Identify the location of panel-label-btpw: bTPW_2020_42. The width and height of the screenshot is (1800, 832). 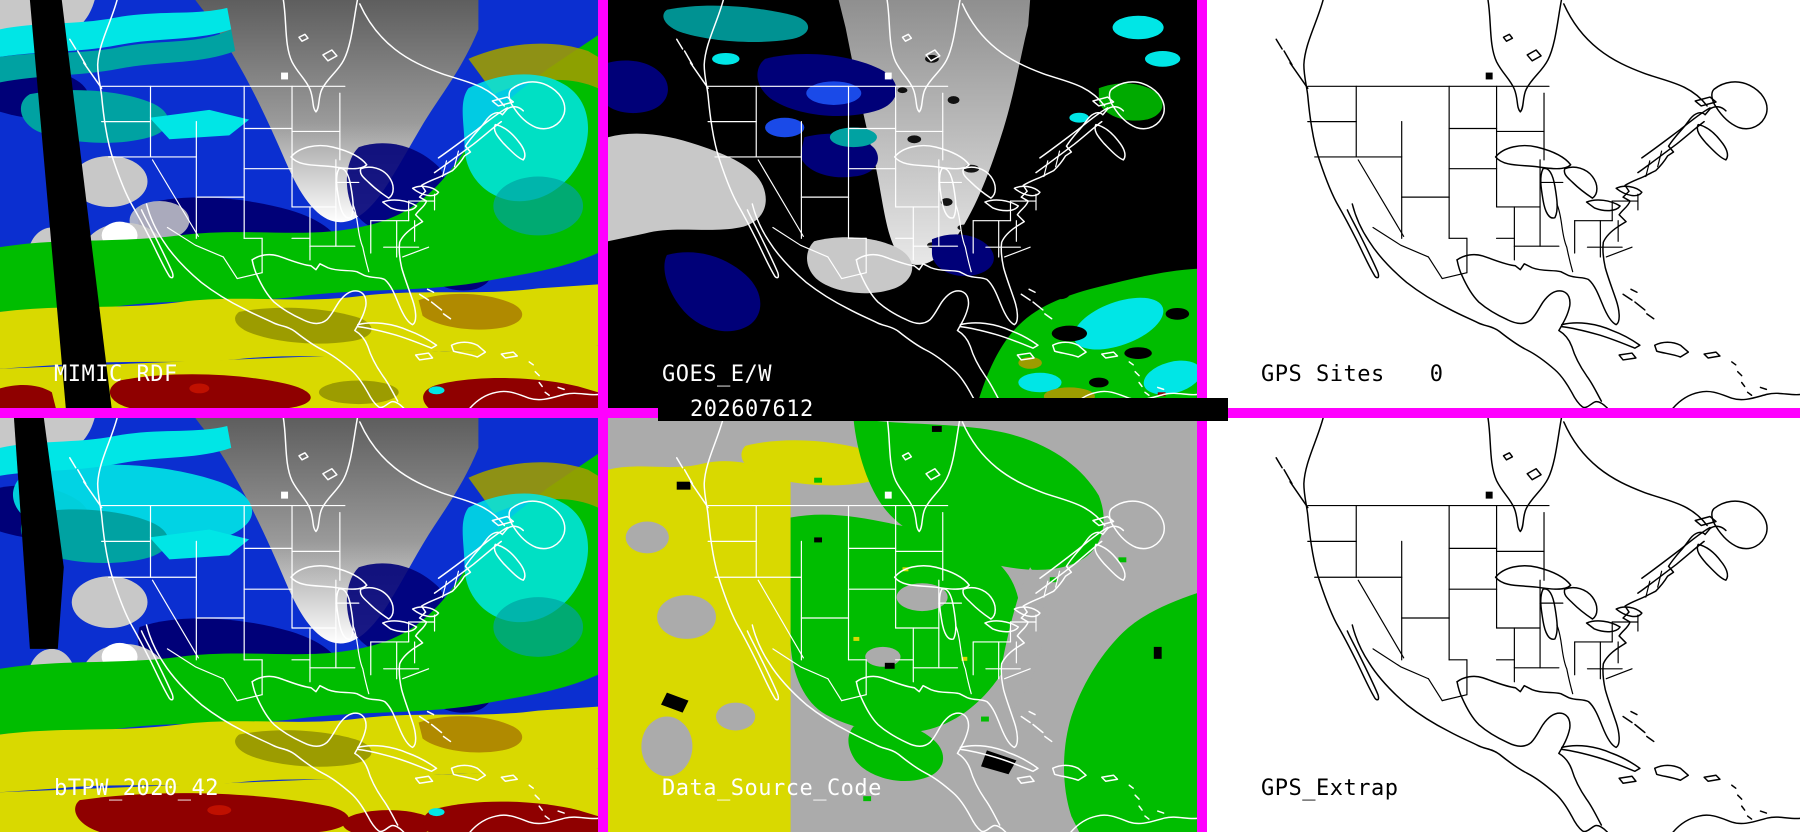
(136, 788).